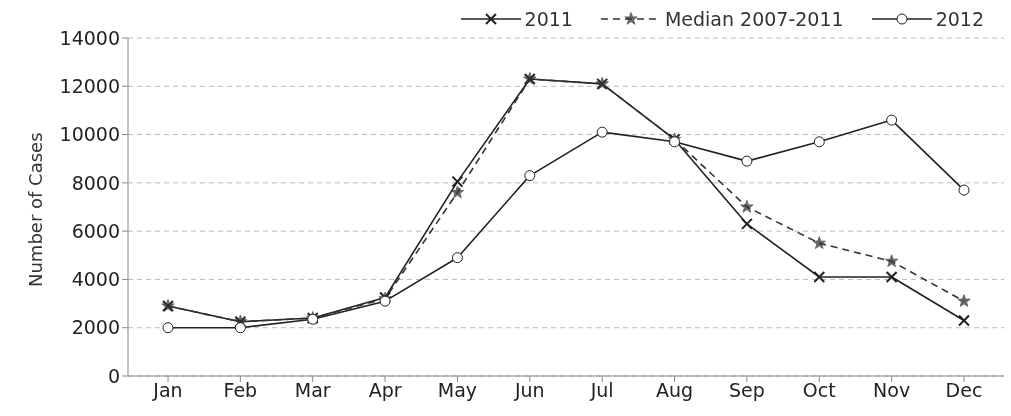 The width and height of the screenshot is (1011, 416). I want to click on y-tick-label: 0, so click(113, 375).